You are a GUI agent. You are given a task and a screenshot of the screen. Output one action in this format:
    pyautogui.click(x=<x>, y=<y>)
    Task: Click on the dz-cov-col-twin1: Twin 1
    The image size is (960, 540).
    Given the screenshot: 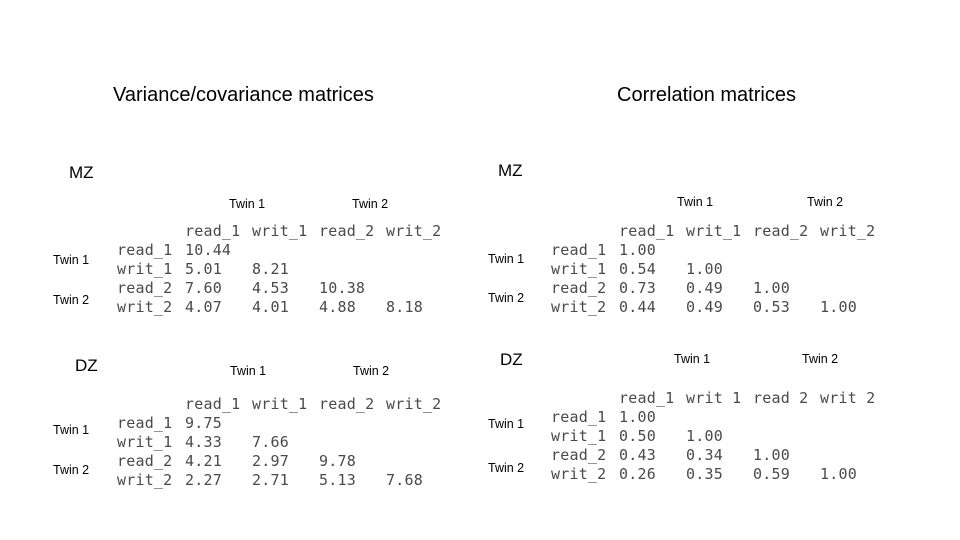 What is the action you would take?
    pyautogui.click(x=248, y=371)
    